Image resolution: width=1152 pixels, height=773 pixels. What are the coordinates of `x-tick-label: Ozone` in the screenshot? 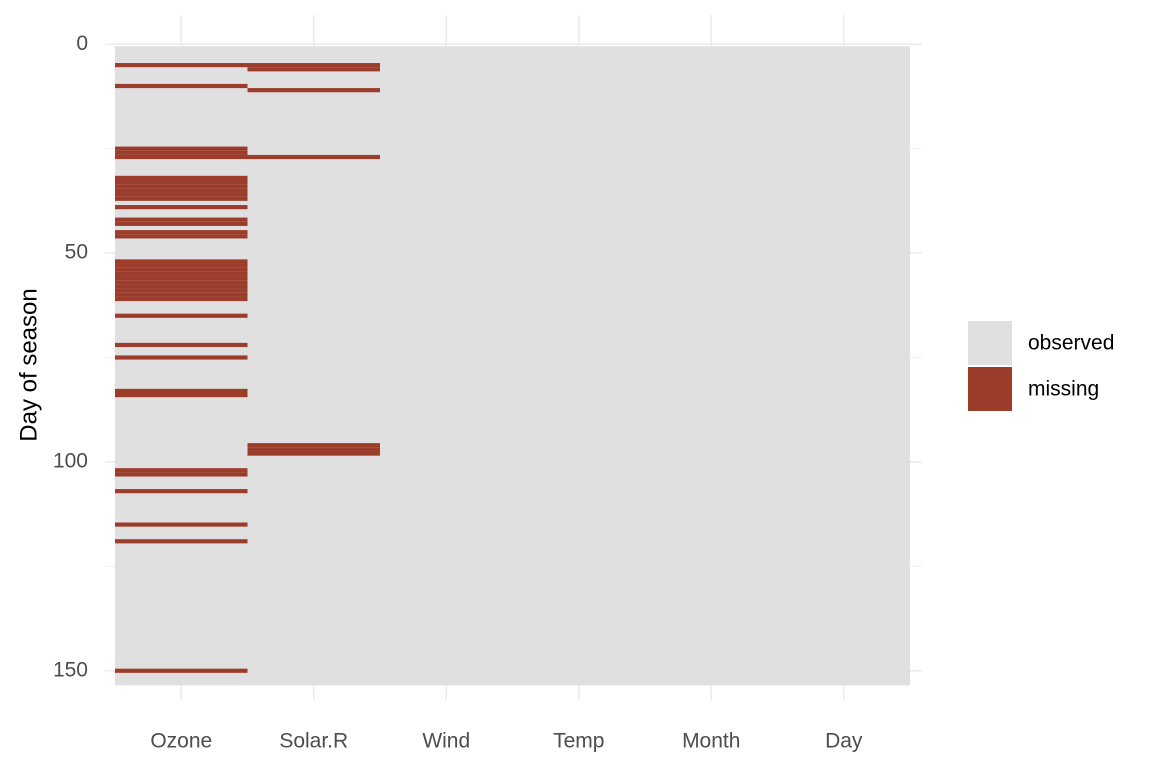 It's located at (181, 741).